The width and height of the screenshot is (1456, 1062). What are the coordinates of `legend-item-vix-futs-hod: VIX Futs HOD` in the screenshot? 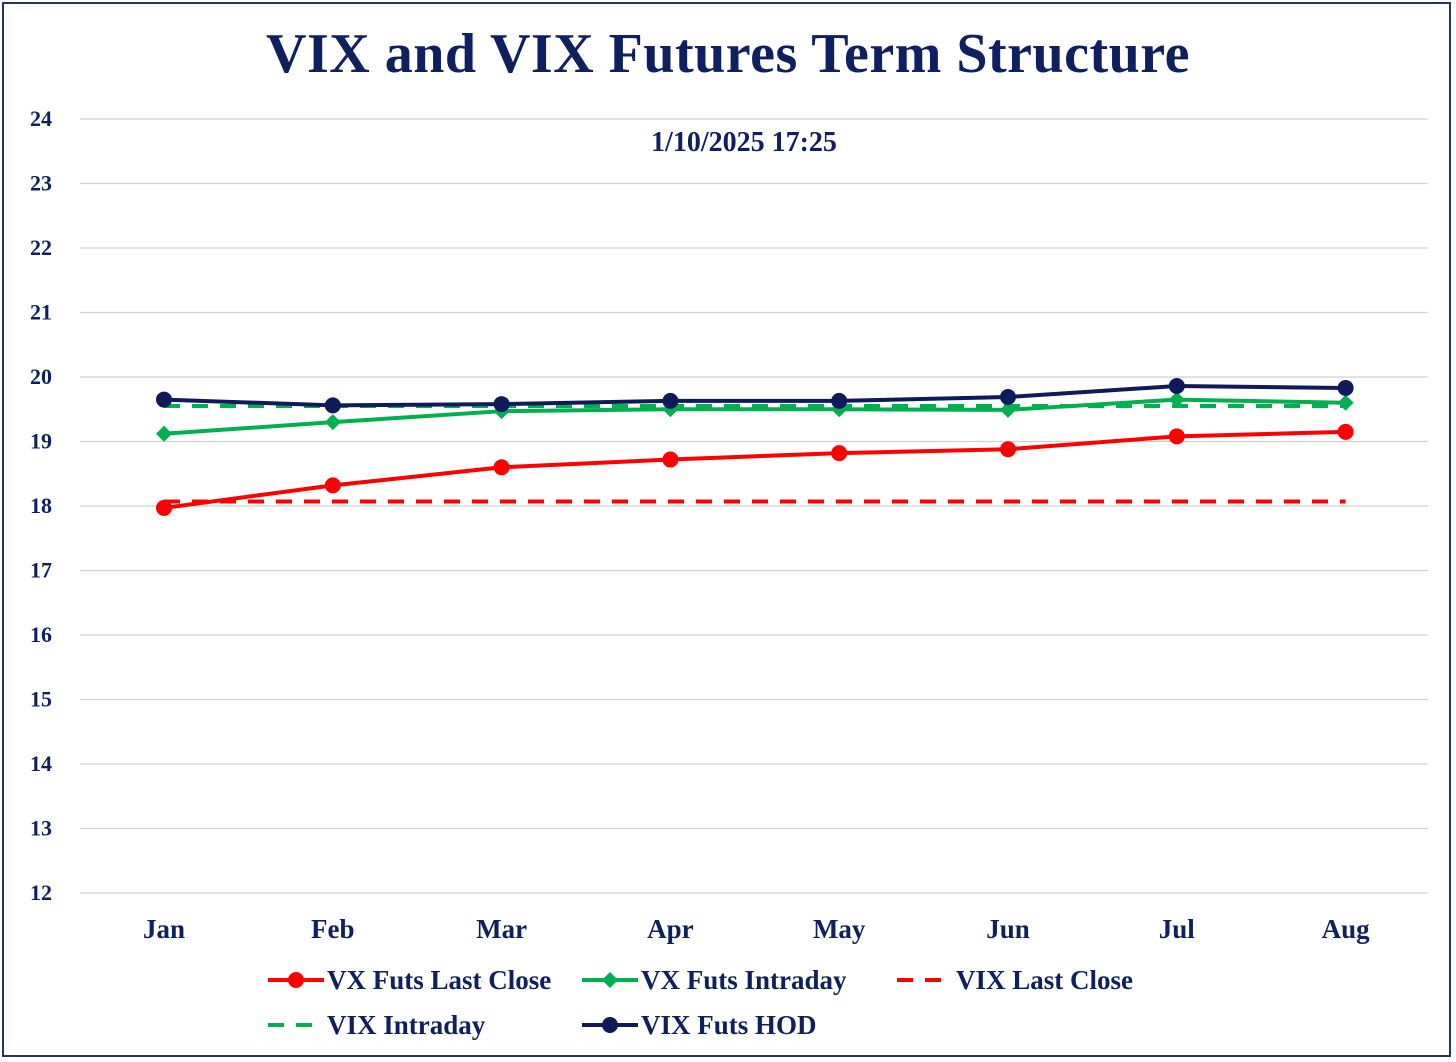 It's located at (699, 1025).